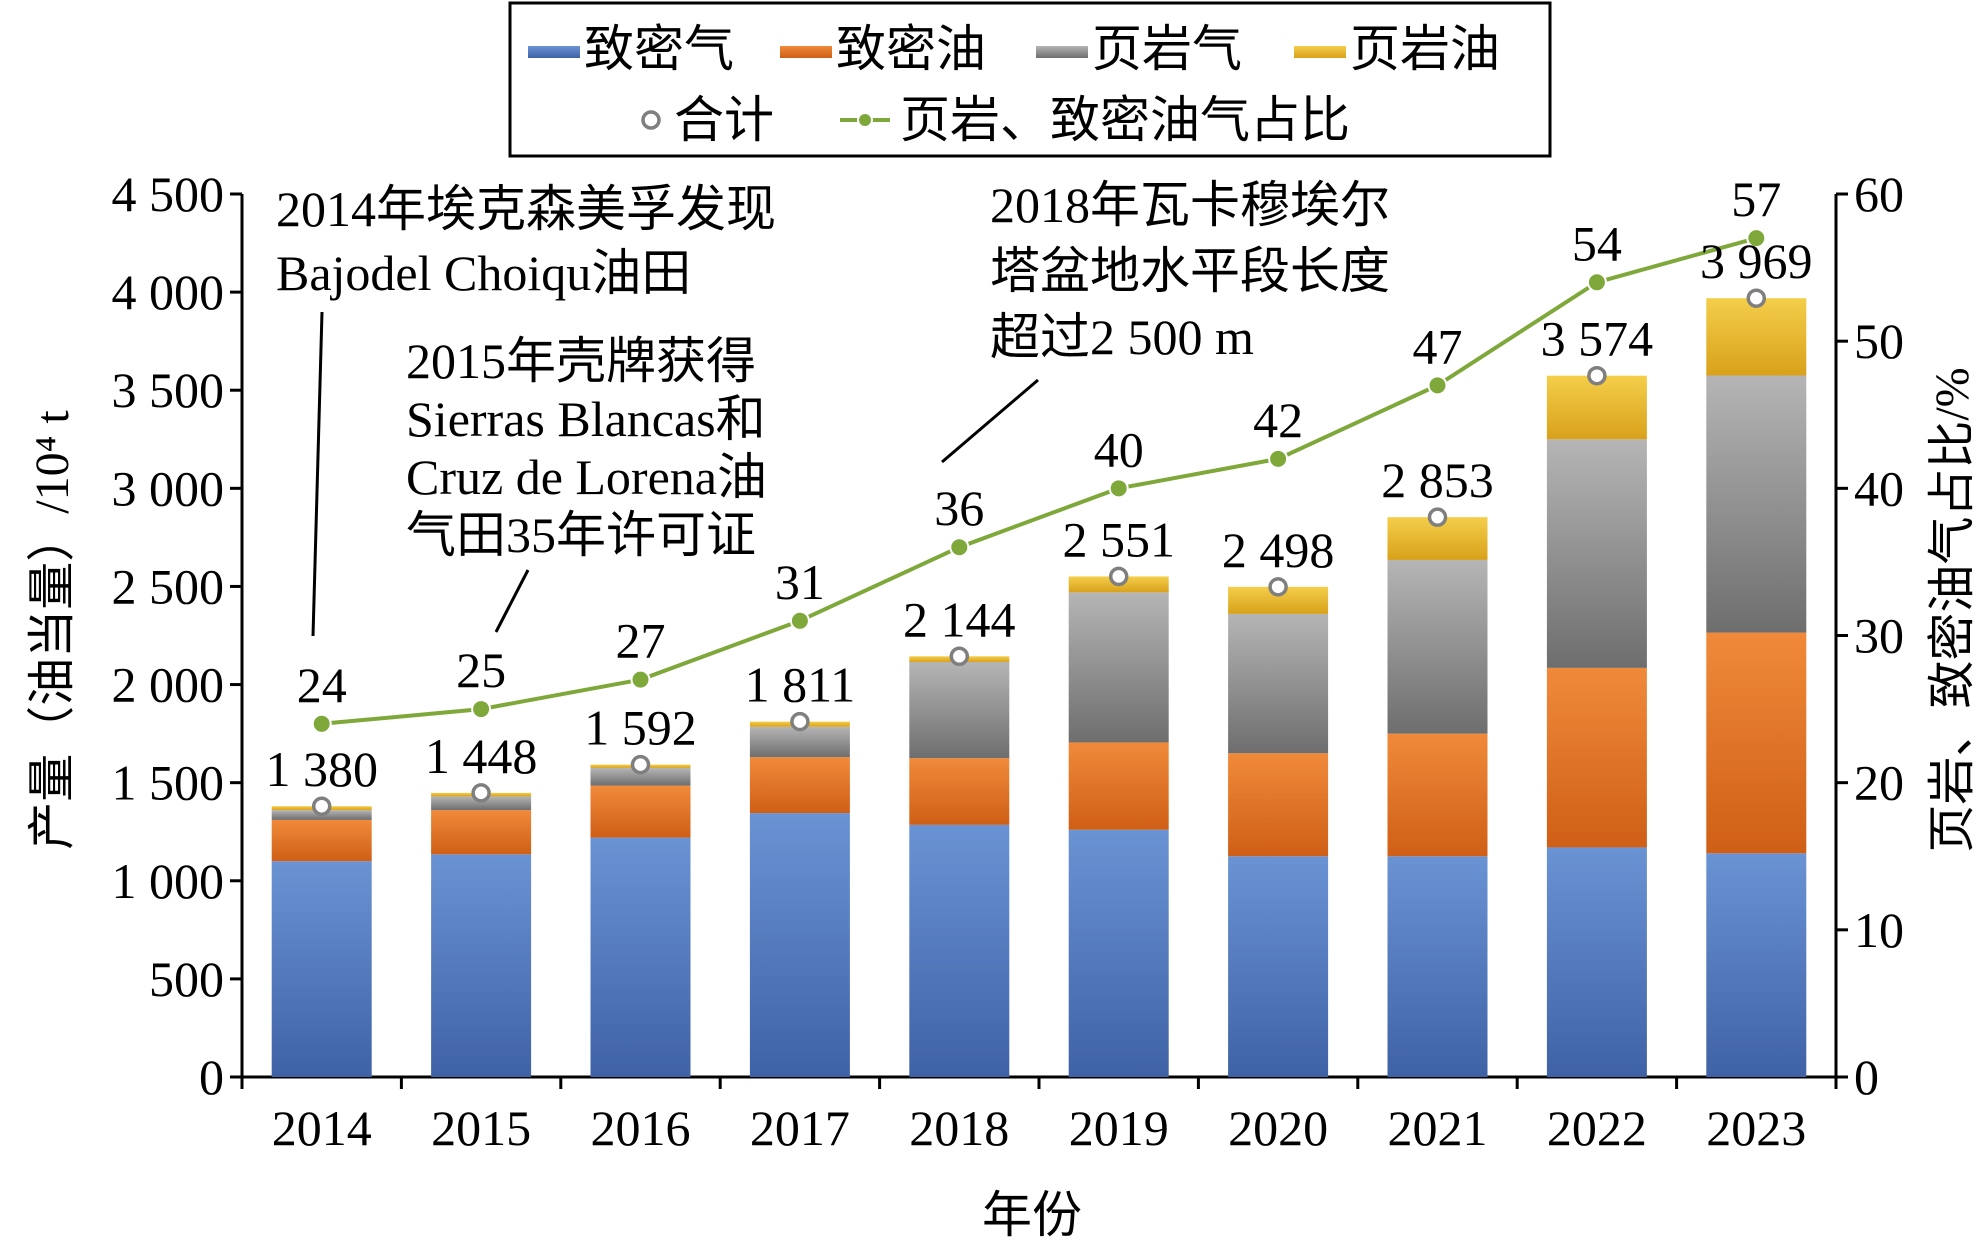 The width and height of the screenshot is (1984, 1247). Describe the element at coordinates (865, 120) in the screenshot. I see `legend-marker-ratio` at that location.